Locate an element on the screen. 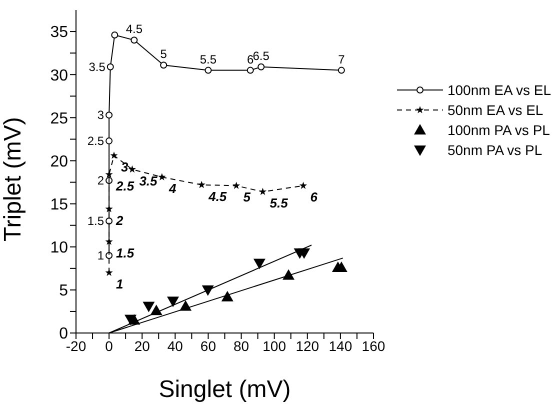 This screenshot has width=555, height=407. x-tick-label: 40 is located at coordinates (175, 346).